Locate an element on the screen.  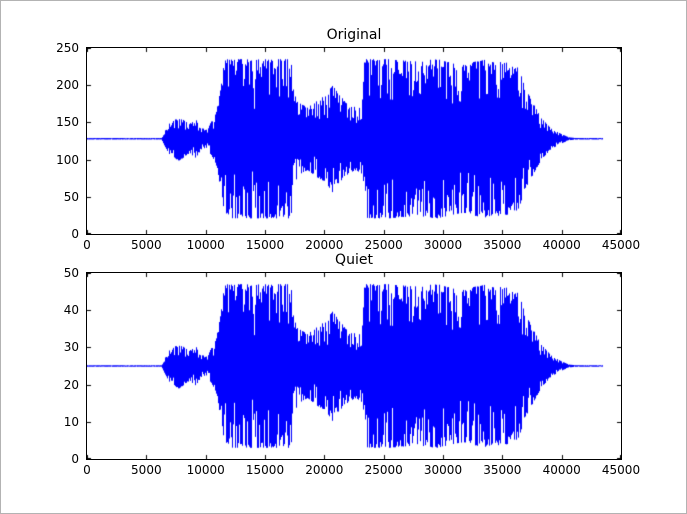
plot-title-original: Original is located at coordinates (354, 35).